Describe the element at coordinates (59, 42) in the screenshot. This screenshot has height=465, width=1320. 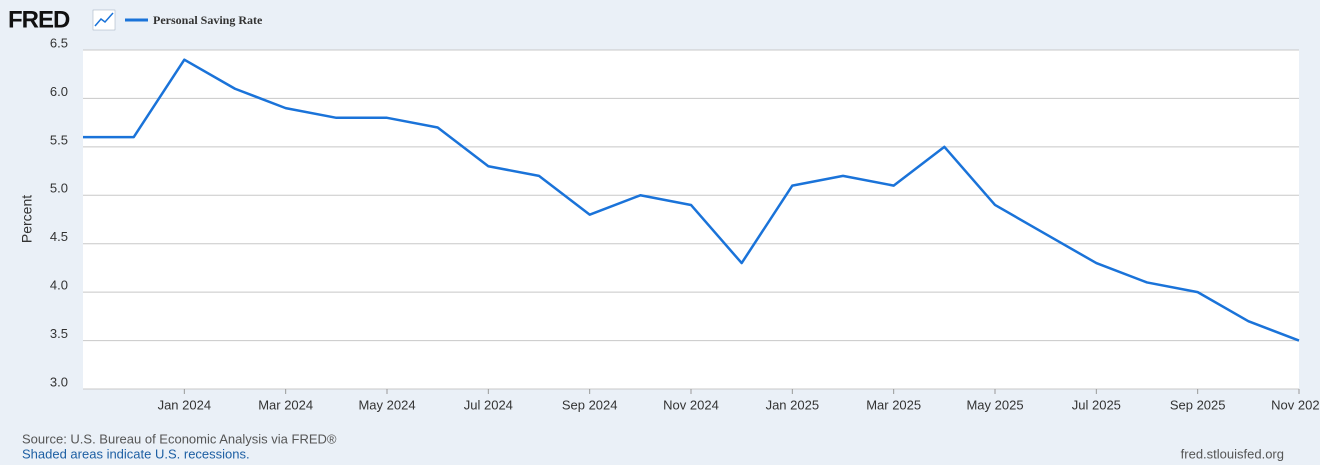
I see `y-tick-label: 6.5` at that location.